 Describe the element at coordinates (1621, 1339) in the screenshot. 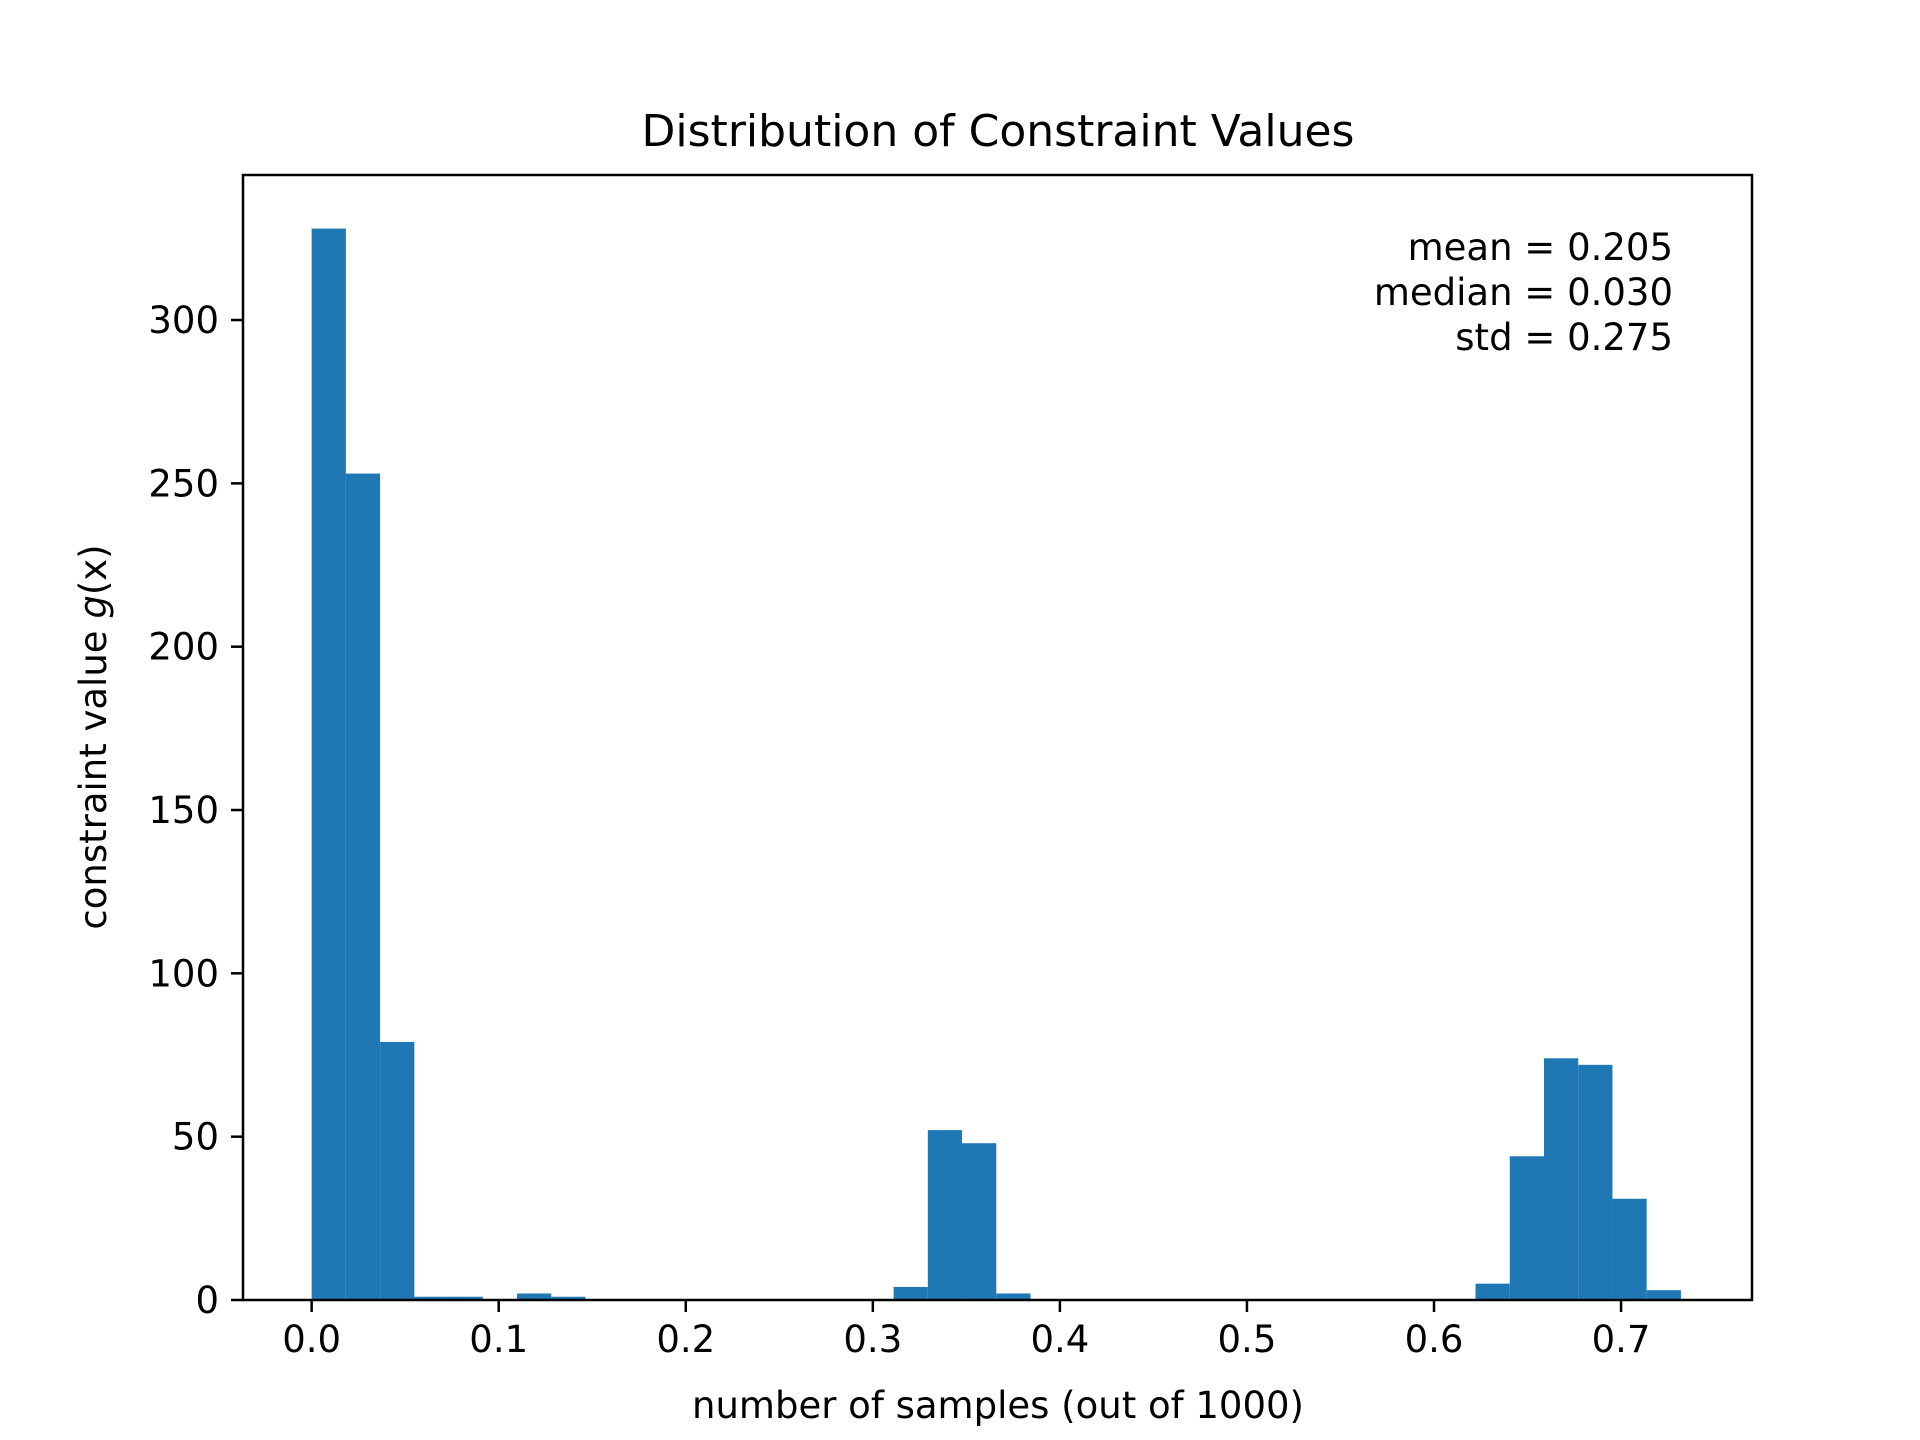

I see `x-tick-label: 0.7` at that location.